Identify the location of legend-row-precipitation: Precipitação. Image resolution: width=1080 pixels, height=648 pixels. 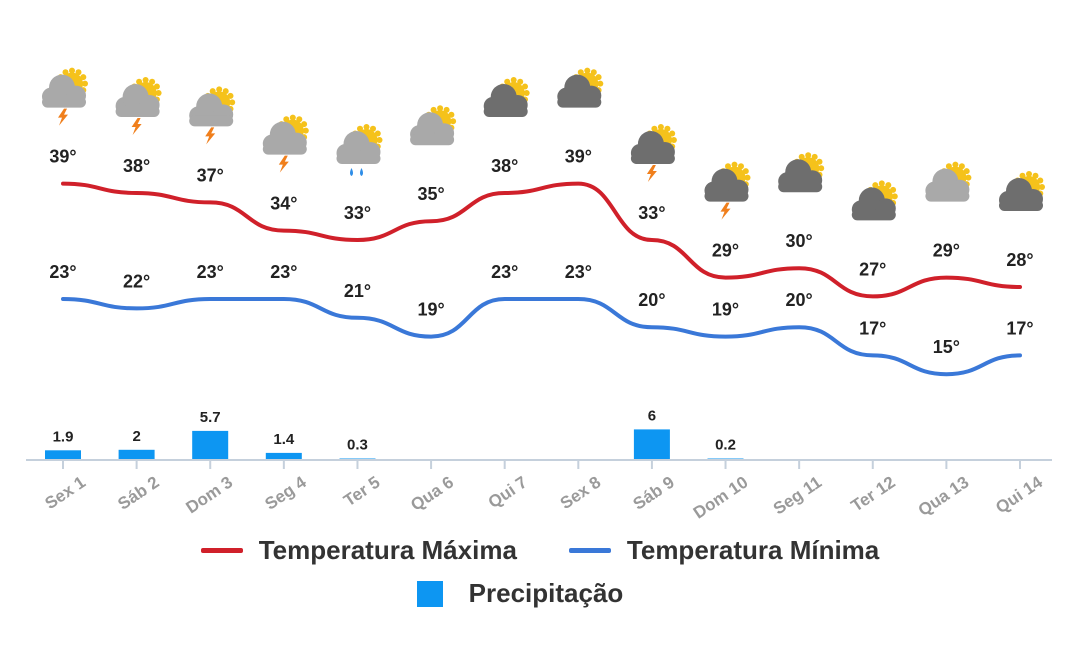
(540, 593).